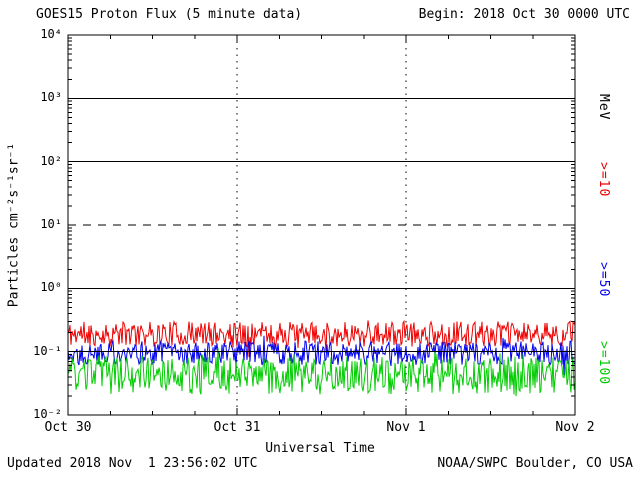  What do you see at coordinates (51, 97) in the screenshot?
I see `y-tick-1e3: 10³` at bounding box center [51, 97].